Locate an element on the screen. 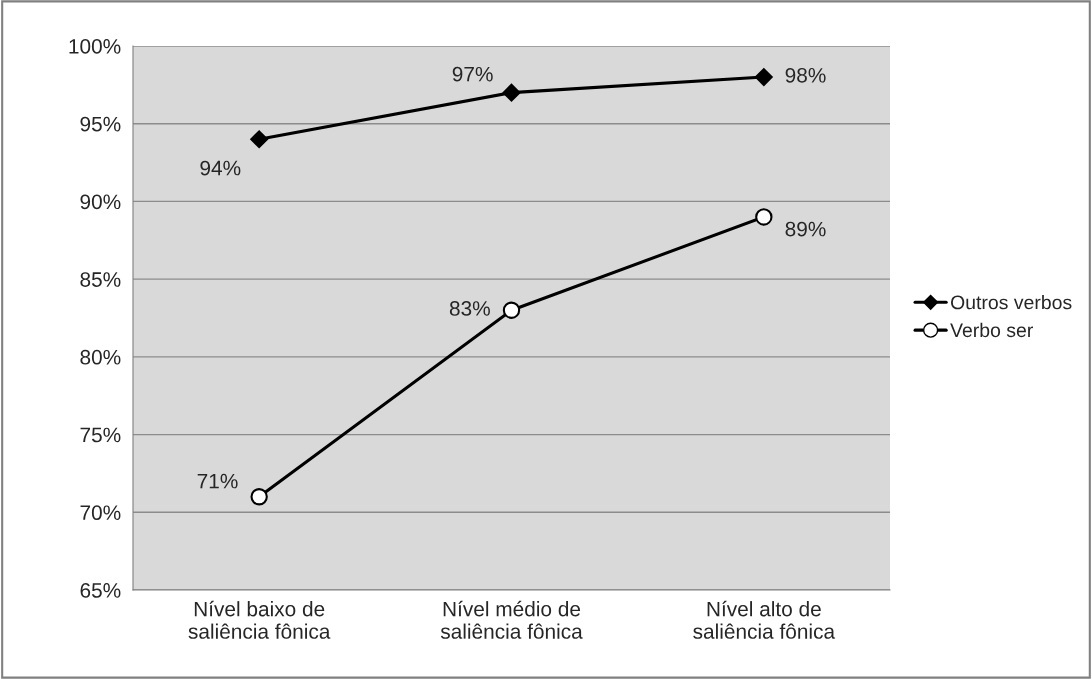 This screenshot has height=679, width=1092. y-tick-label: 65% is located at coordinates (100, 590).